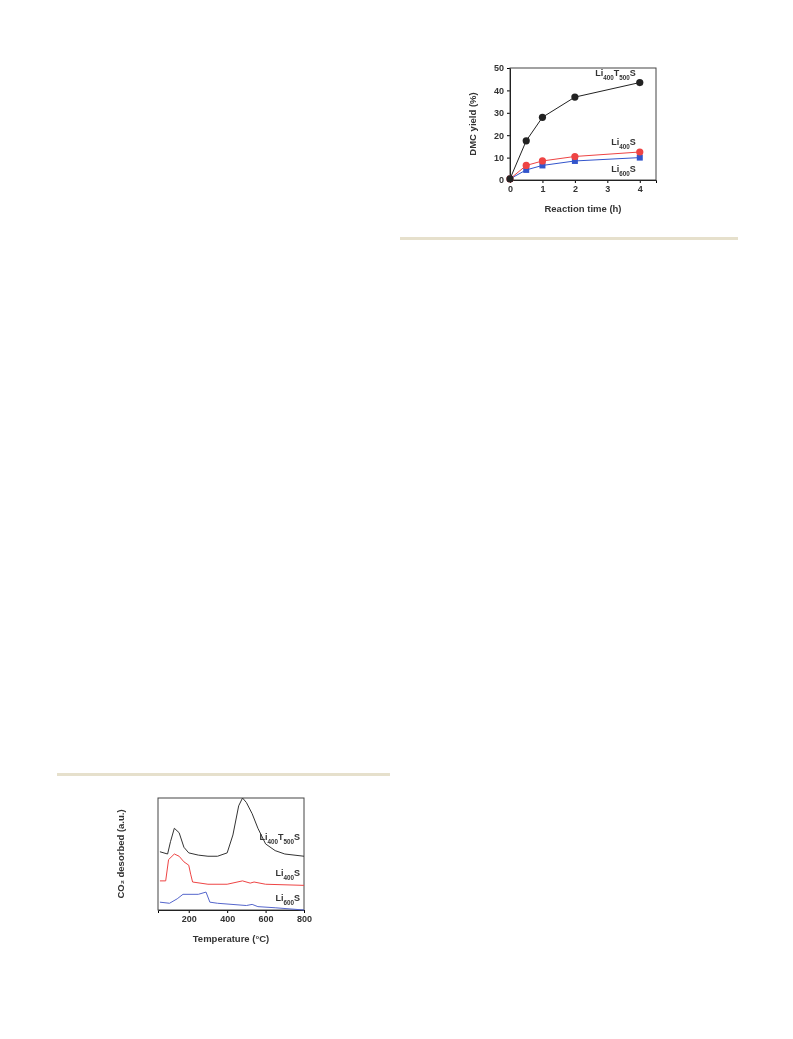  I want to click on y-tick-label: 40, so click(498, 90).